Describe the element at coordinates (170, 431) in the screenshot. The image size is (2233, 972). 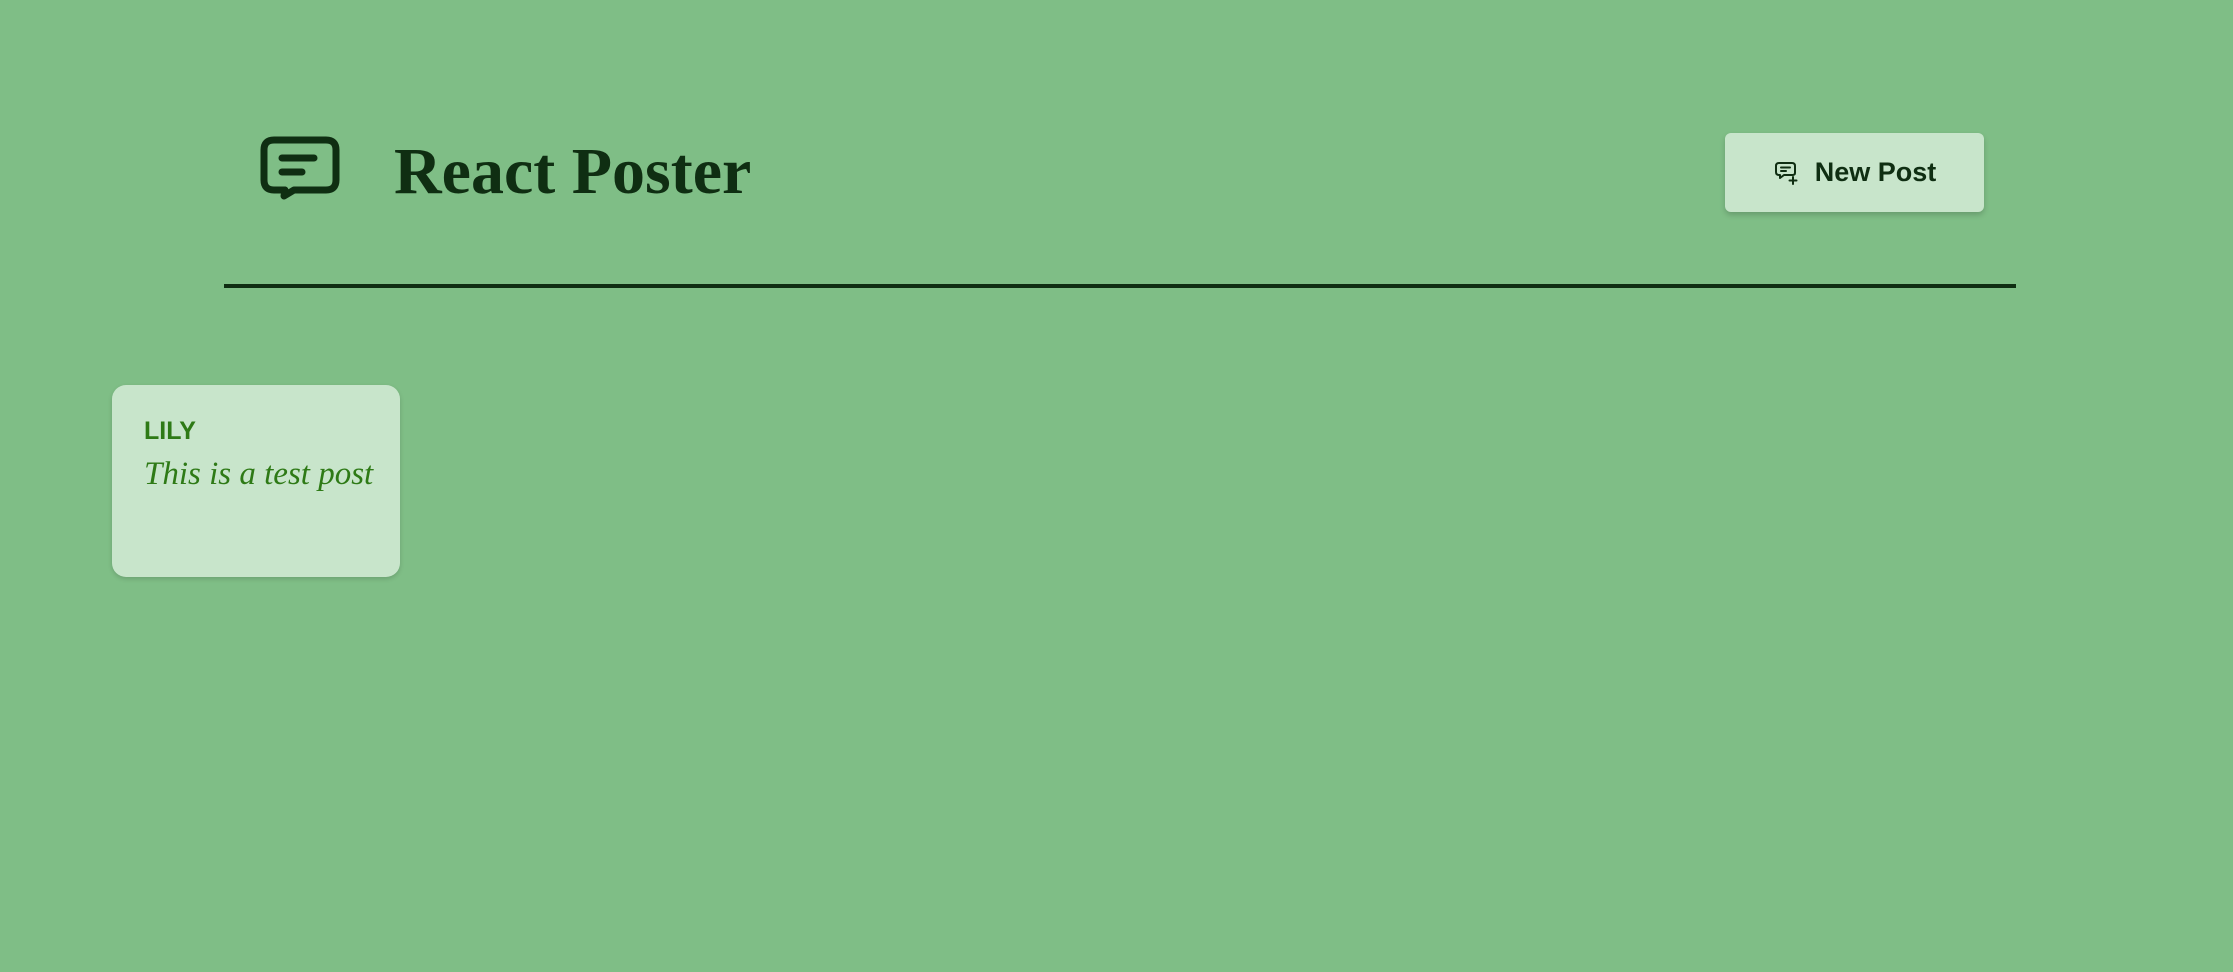
I see `post-author: Lily` at that location.